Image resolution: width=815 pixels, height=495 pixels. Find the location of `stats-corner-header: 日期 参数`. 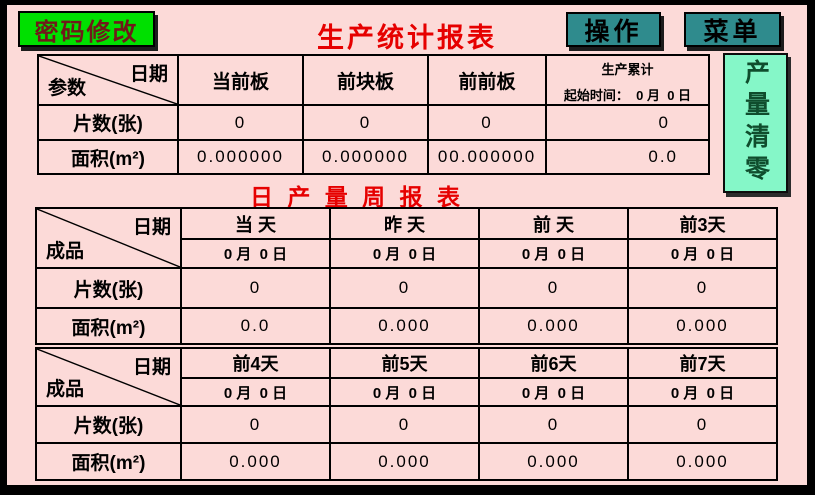

stats-corner-header: 日期 参数 is located at coordinates (108, 80).